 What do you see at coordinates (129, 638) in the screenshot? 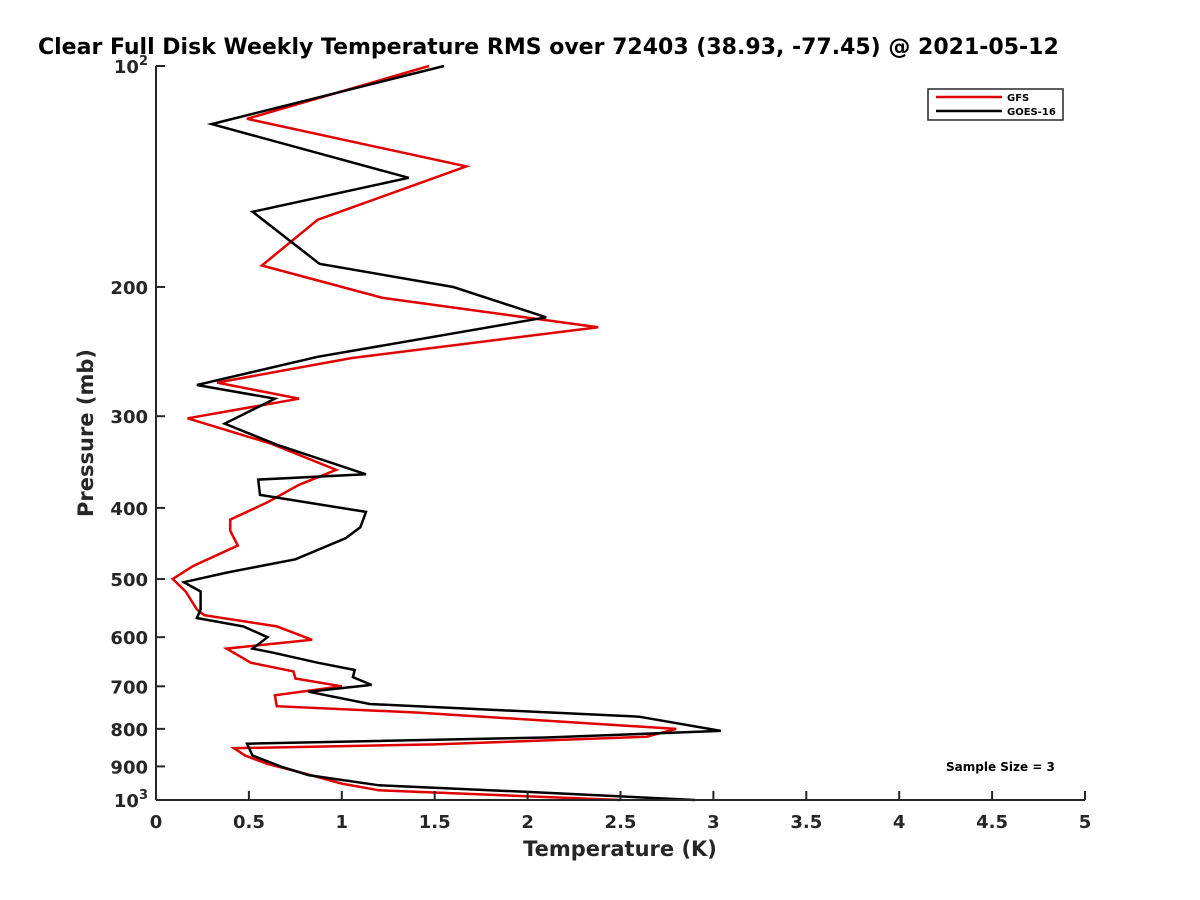
I see `y-tick-label: 600` at bounding box center [129, 638].